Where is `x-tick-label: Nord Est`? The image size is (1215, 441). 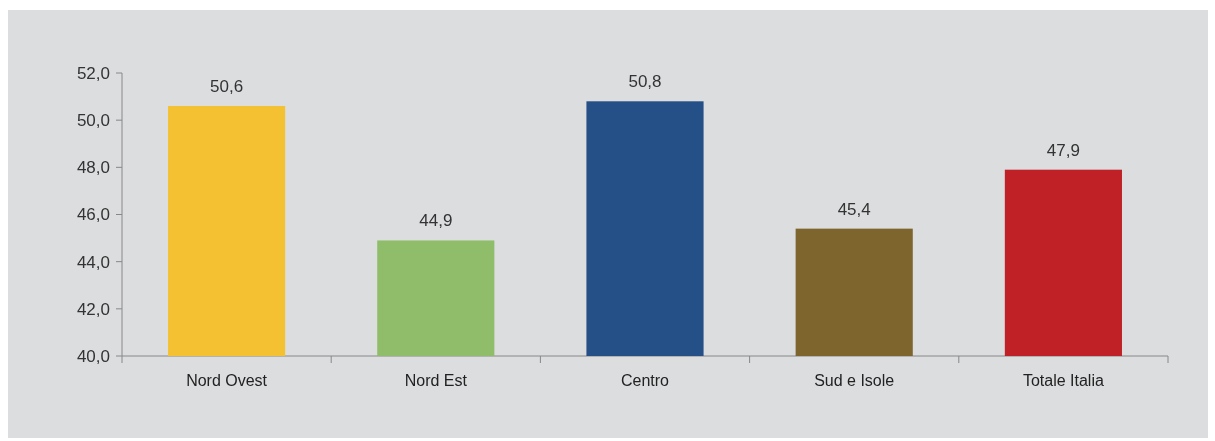
x-tick-label: Nord Est is located at coordinates (436, 380).